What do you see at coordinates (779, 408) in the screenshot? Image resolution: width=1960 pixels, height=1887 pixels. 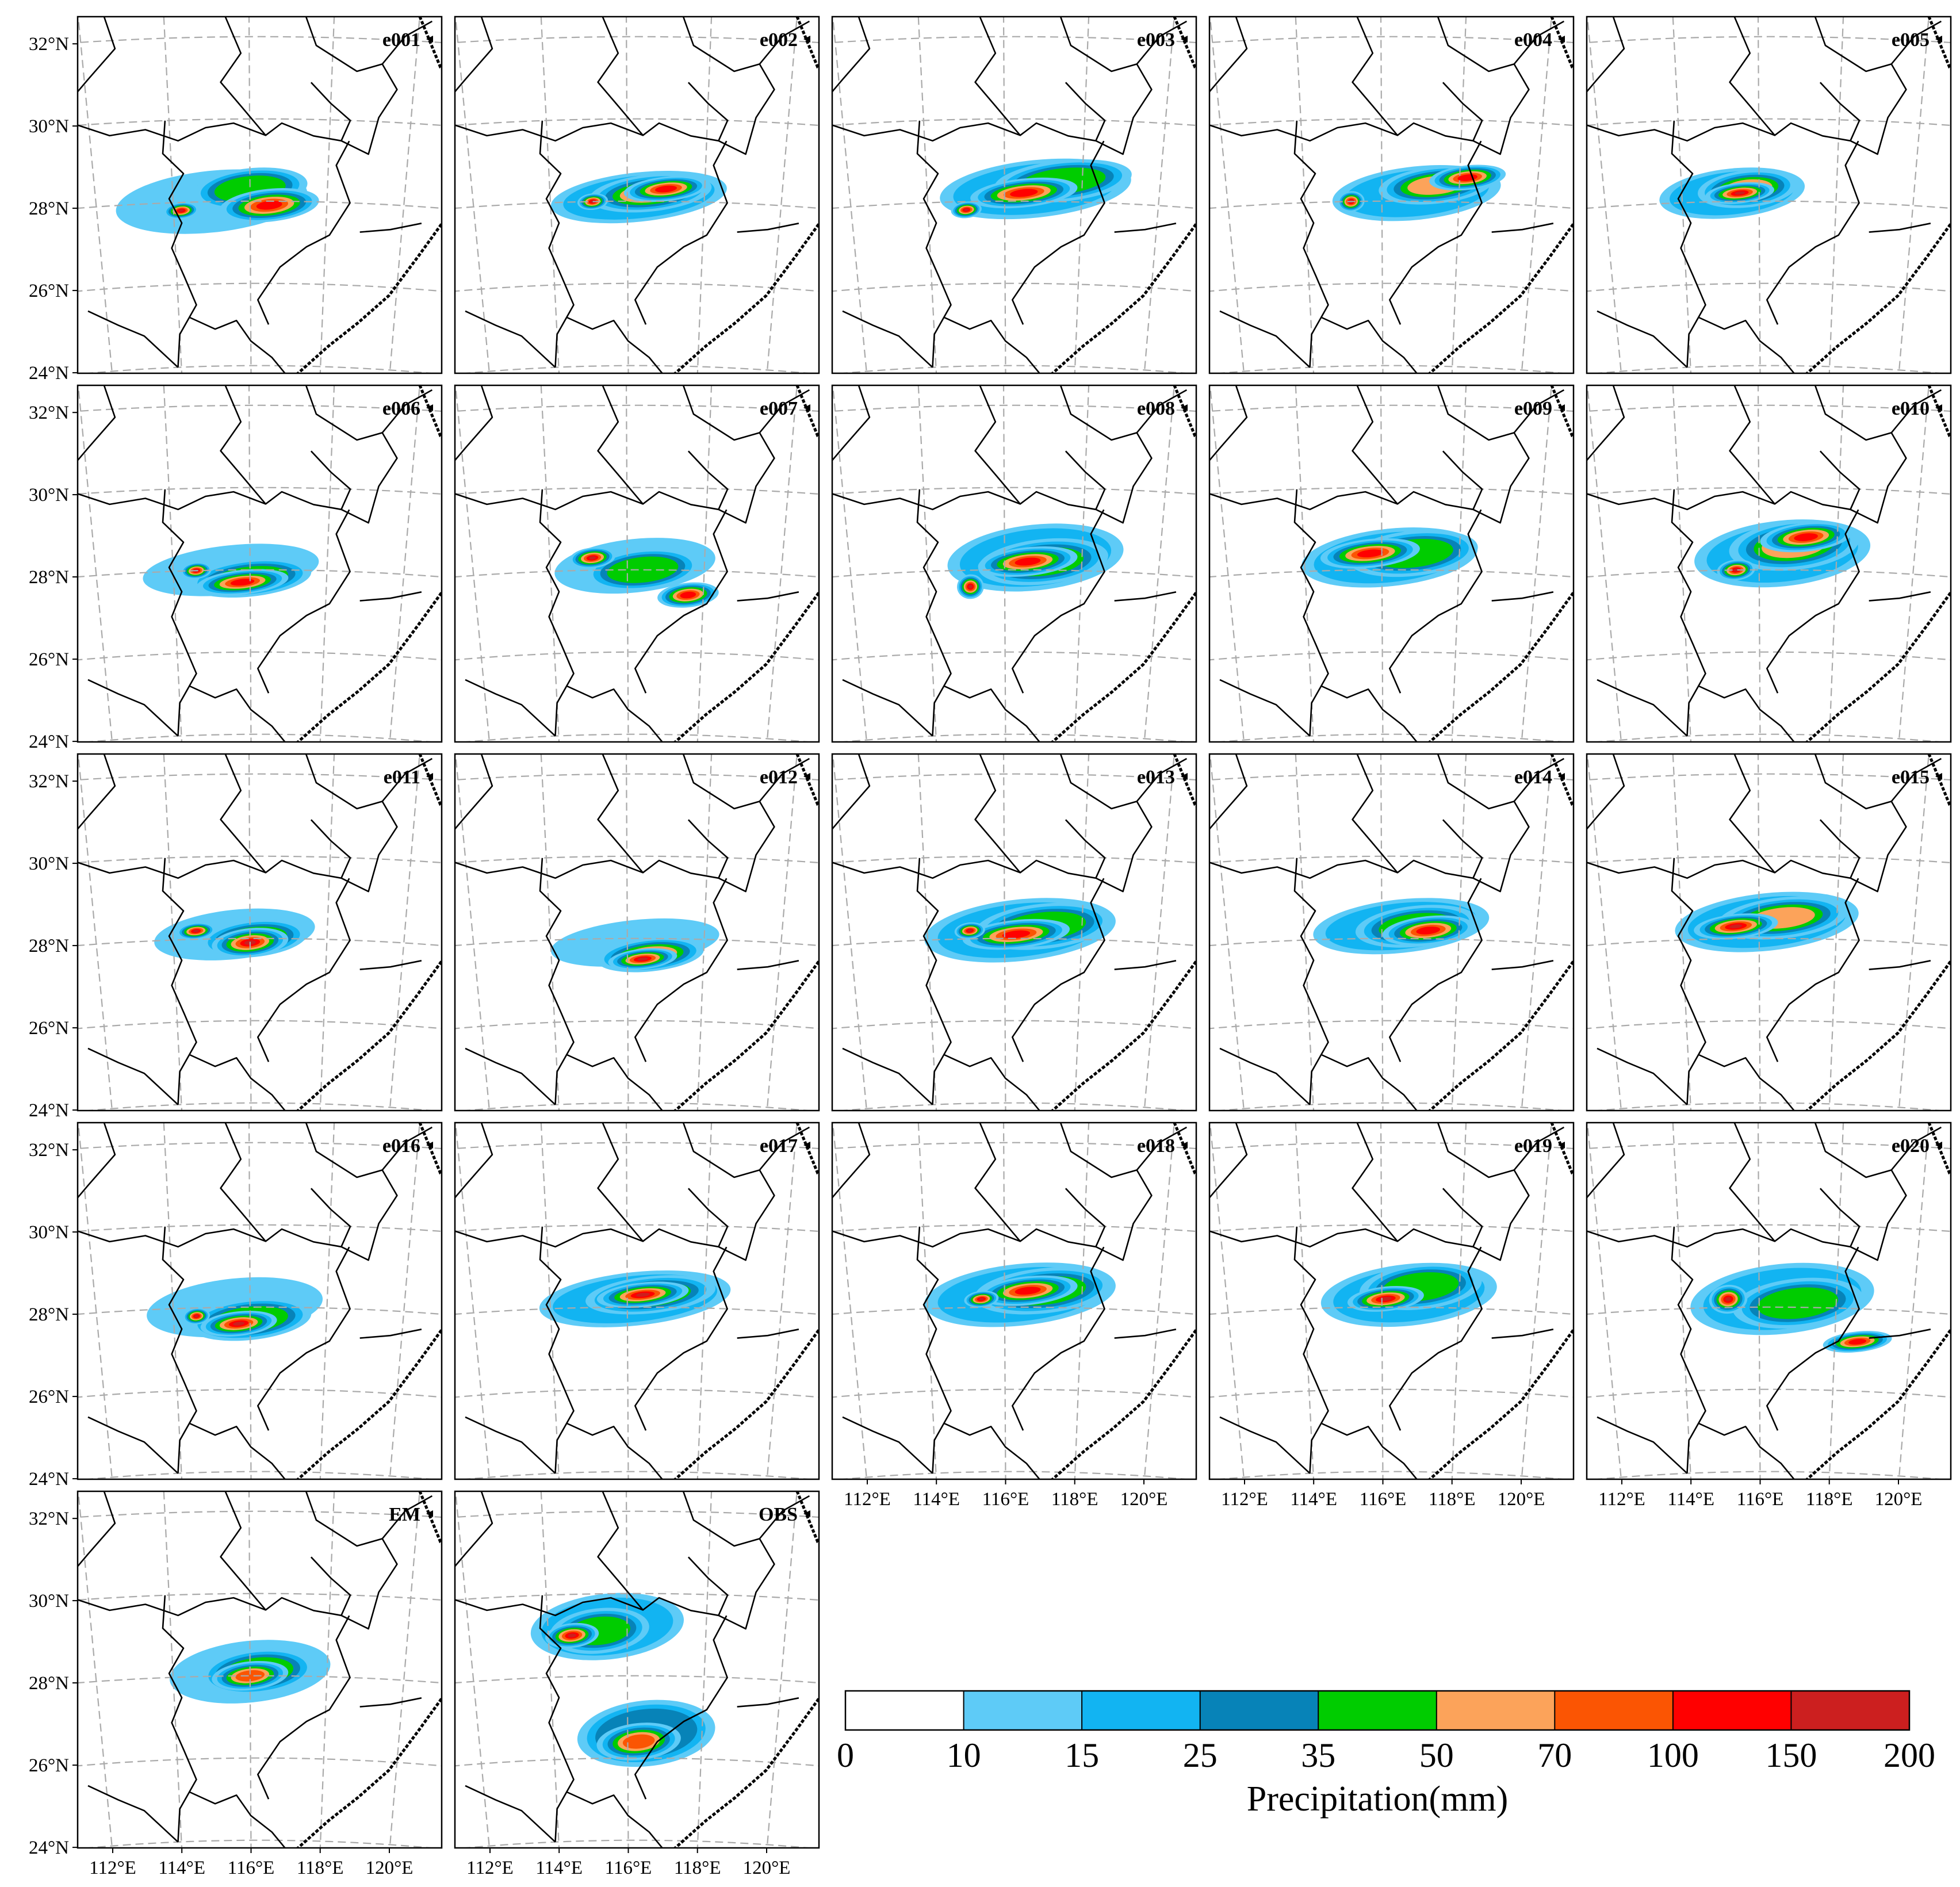 I see `panel-label: e007` at bounding box center [779, 408].